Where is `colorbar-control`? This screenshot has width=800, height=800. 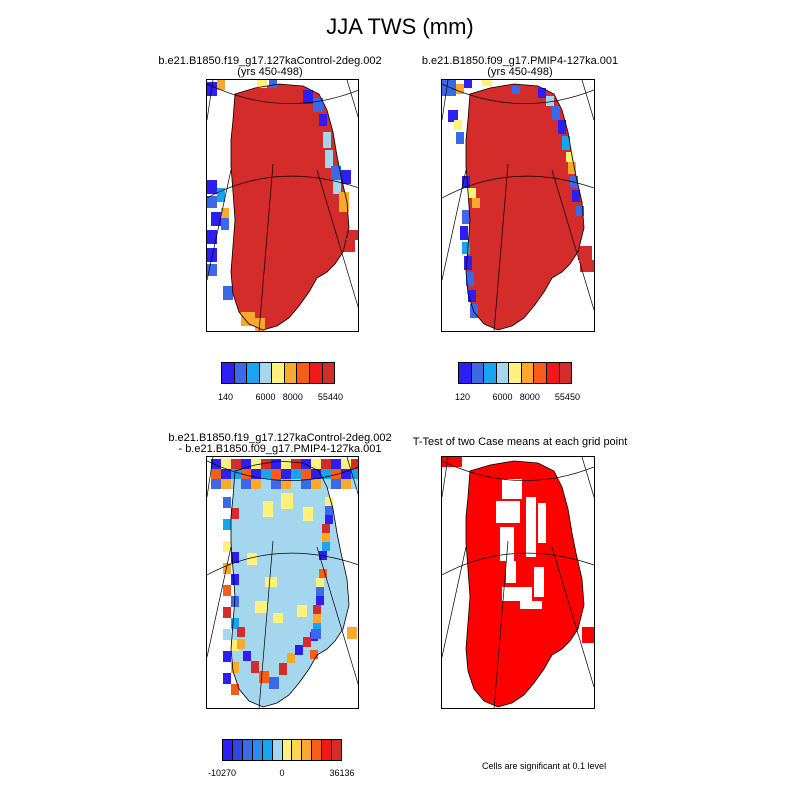
colorbar-control is located at coordinates (278, 373).